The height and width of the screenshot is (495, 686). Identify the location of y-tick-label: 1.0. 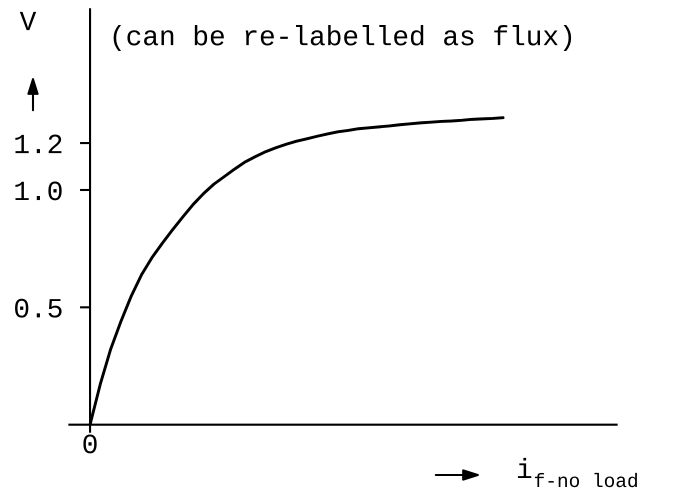
(38, 190).